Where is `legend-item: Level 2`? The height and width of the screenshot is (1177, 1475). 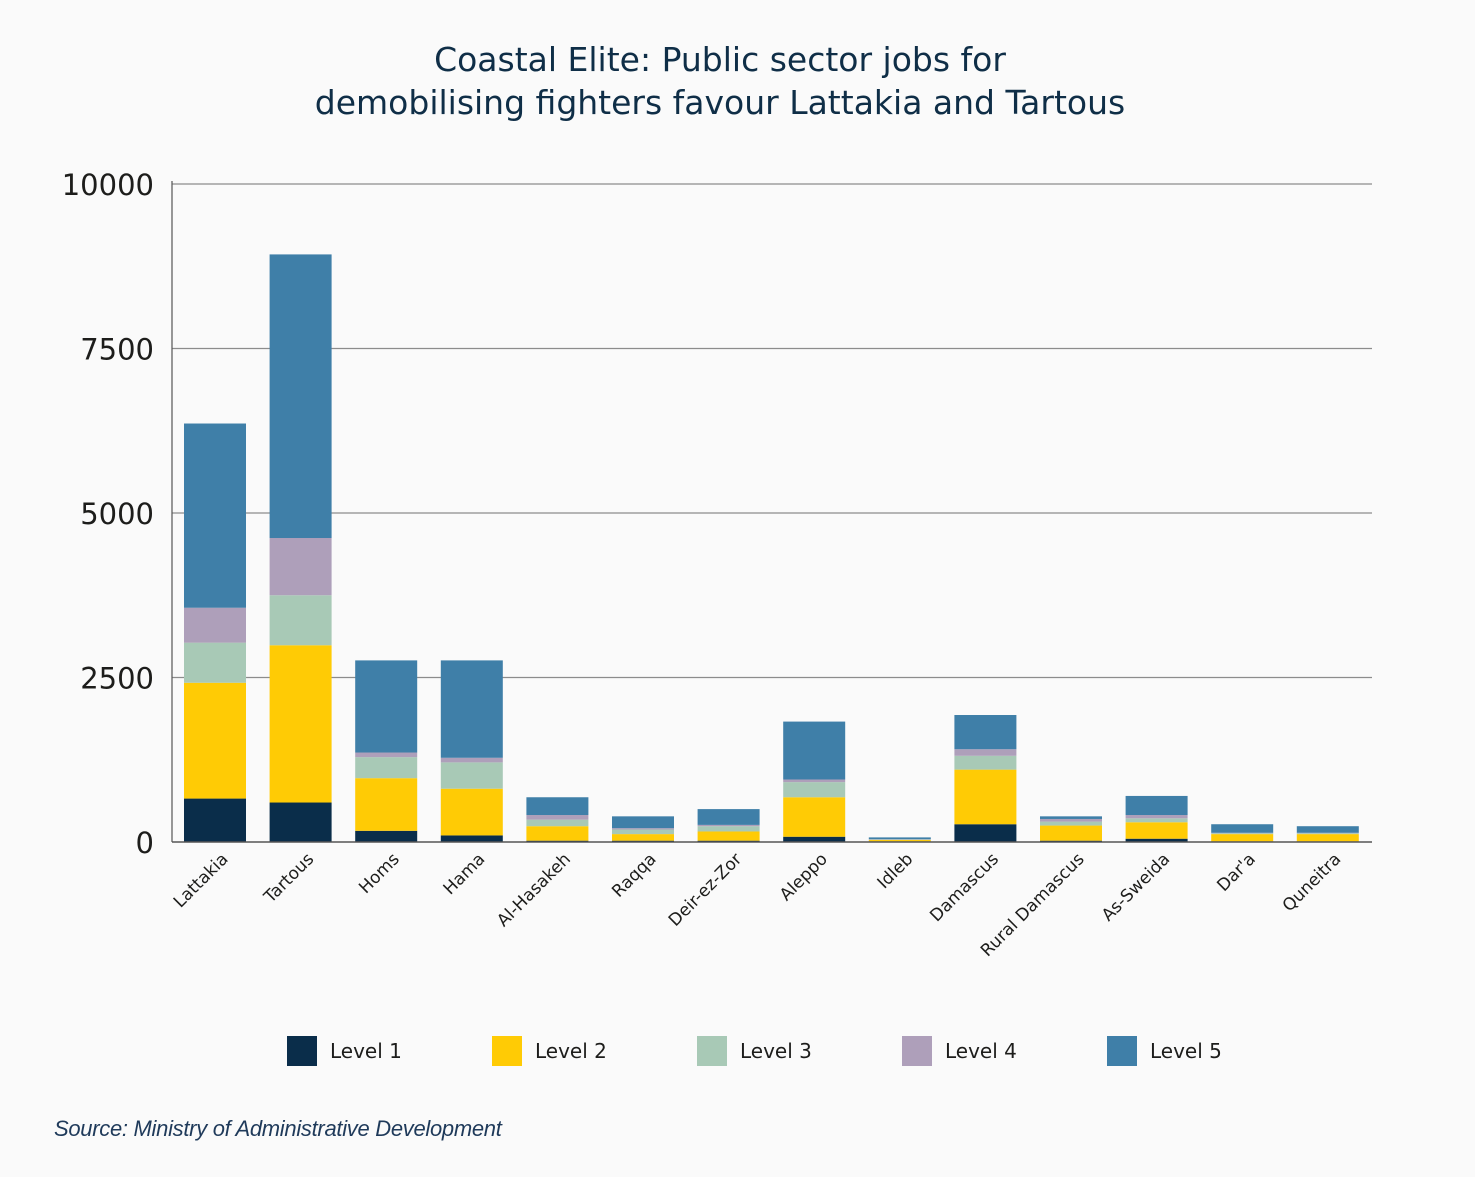 legend-item: Level 2 is located at coordinates (594, 1051).